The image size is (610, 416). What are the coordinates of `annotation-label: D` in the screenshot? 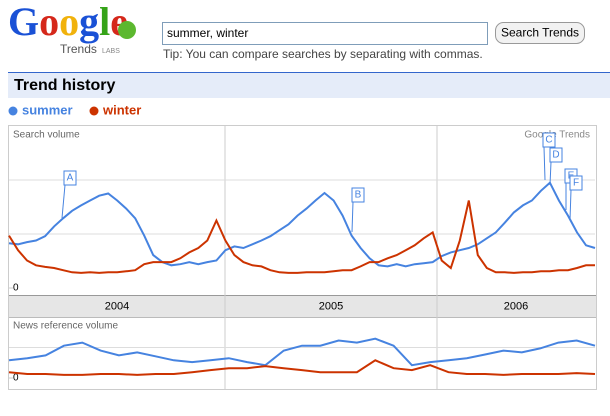 It's located at (555, 155).